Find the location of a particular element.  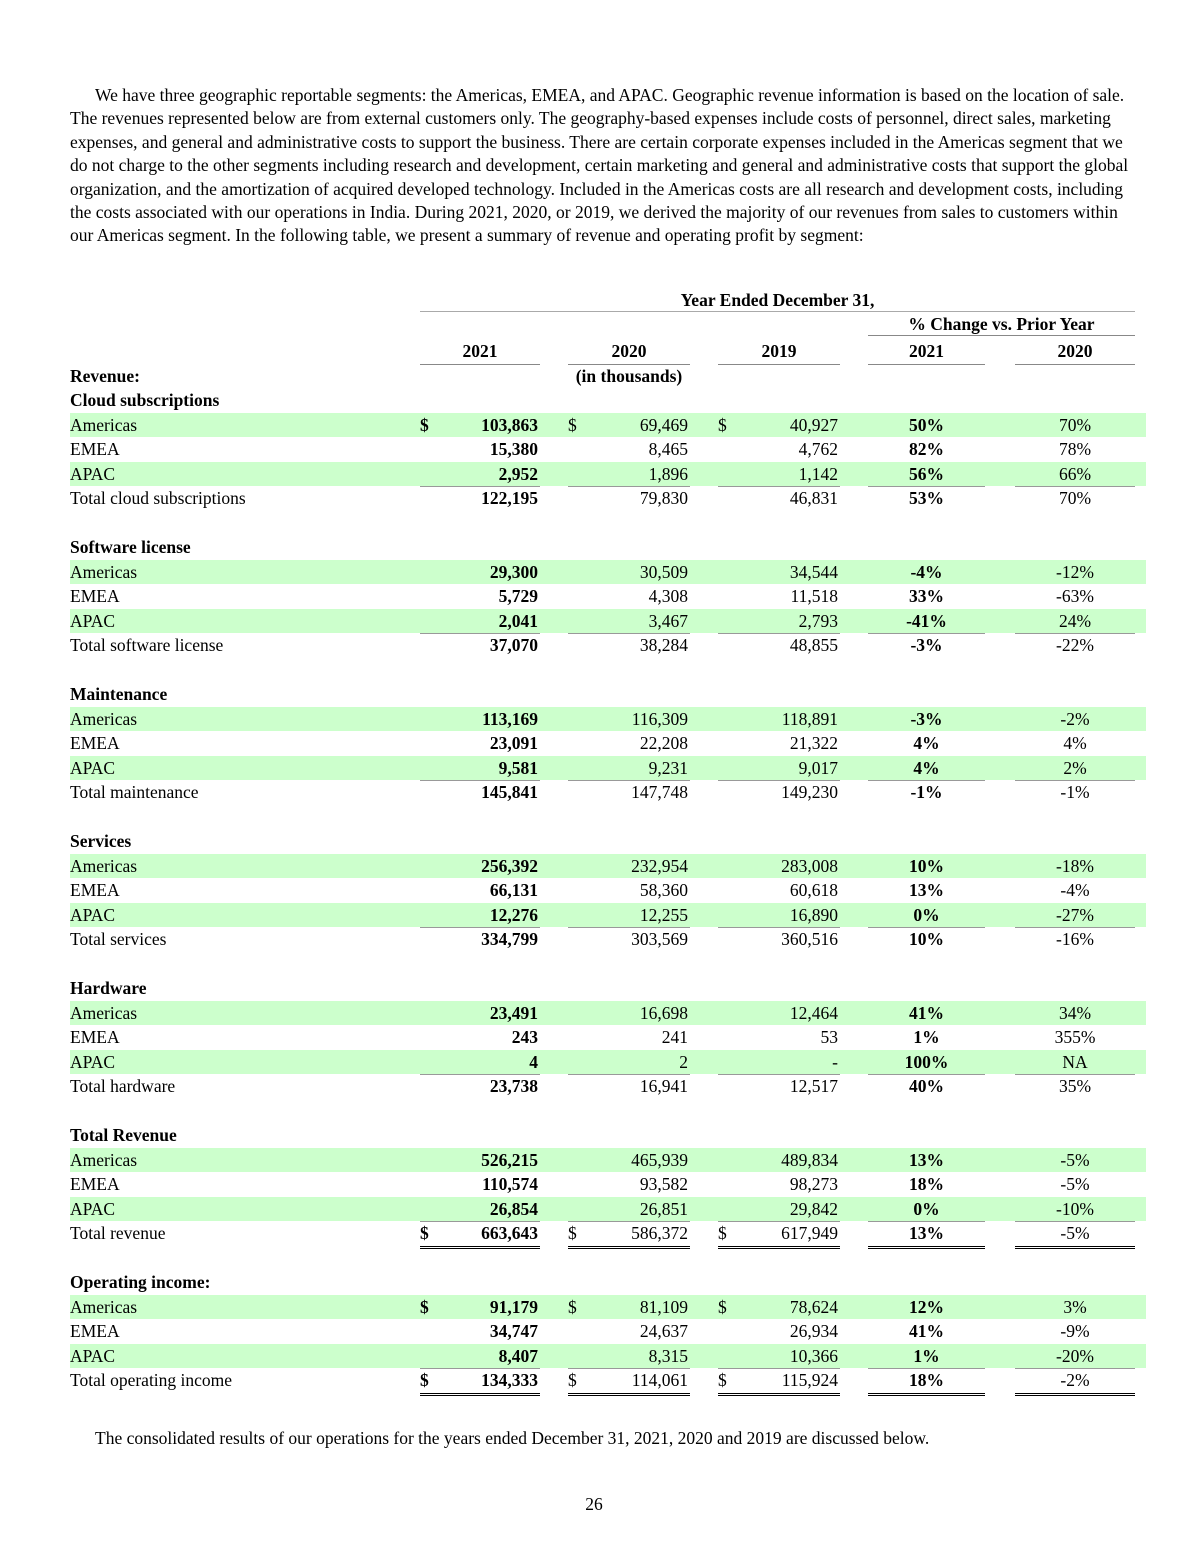

pct-change-2020: -9% is located at coordinates (1075, 1331).